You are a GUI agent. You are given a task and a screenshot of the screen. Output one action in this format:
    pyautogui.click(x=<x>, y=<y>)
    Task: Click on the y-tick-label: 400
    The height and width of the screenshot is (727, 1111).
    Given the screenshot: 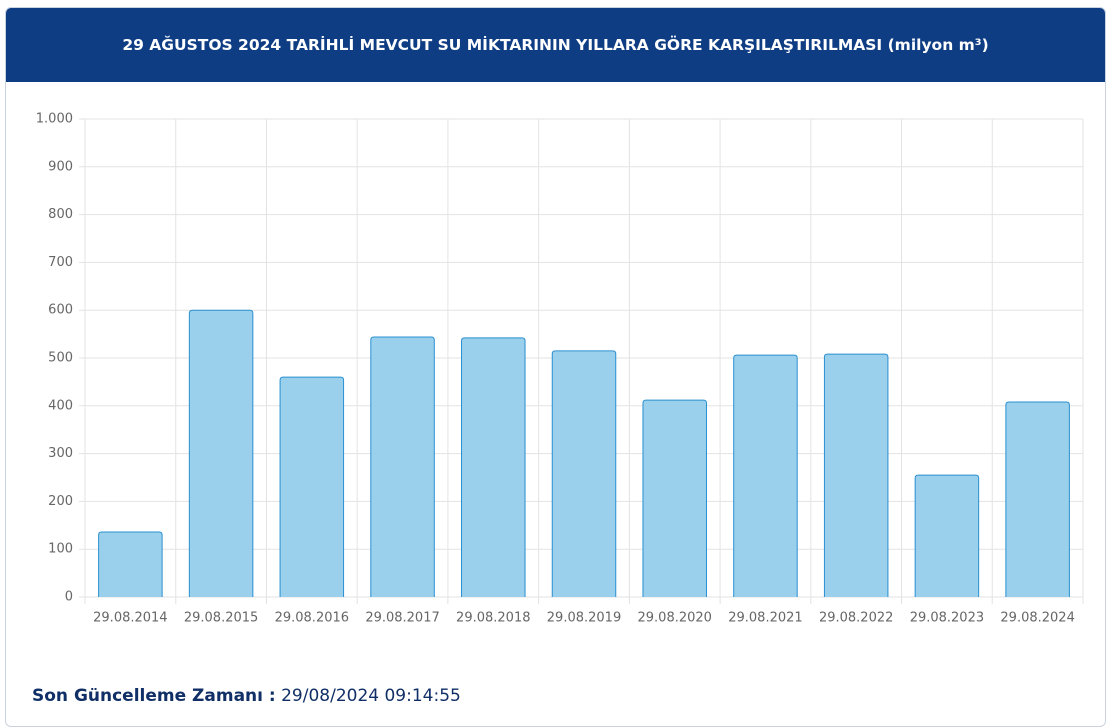 What is the action you would take?
    pyautogui.click(x=60, y=405)
    